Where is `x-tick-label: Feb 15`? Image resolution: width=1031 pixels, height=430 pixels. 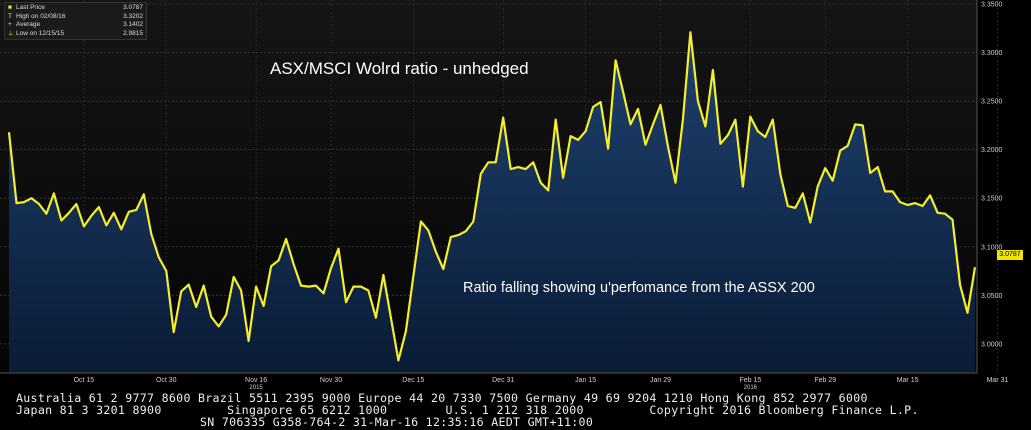 x-tick-label: Feb 15 is located at coordinates (750, 380).